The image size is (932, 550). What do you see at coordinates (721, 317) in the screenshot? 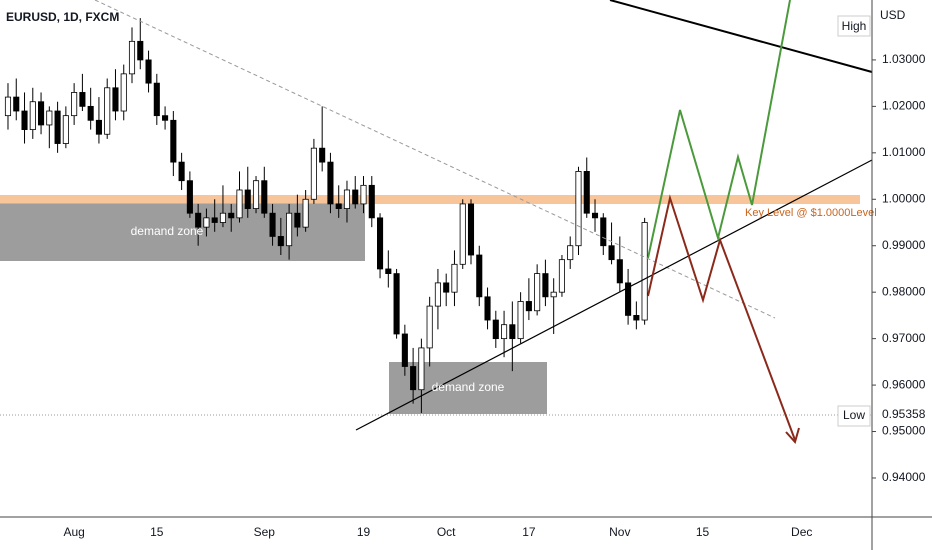
I see `bear-projection` at bounding box center [721, 317].